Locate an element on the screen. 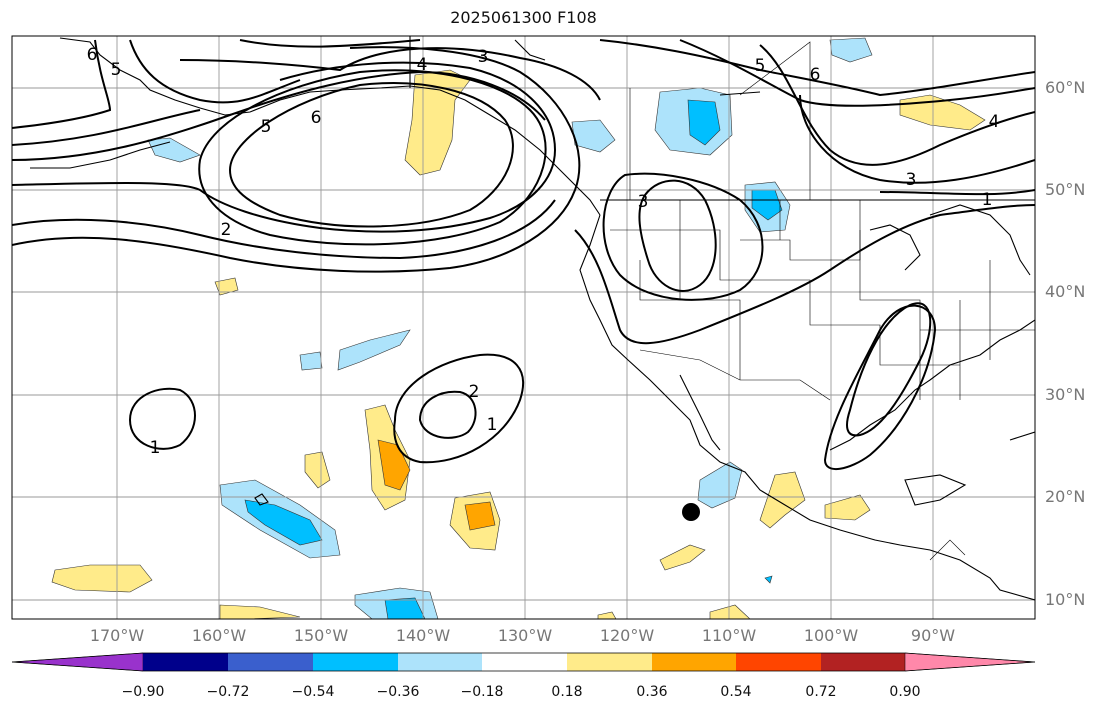 The width and height of the screenshot is (1105, 712). lon-label-150w: 150°W is located at coordinates (321, 635).